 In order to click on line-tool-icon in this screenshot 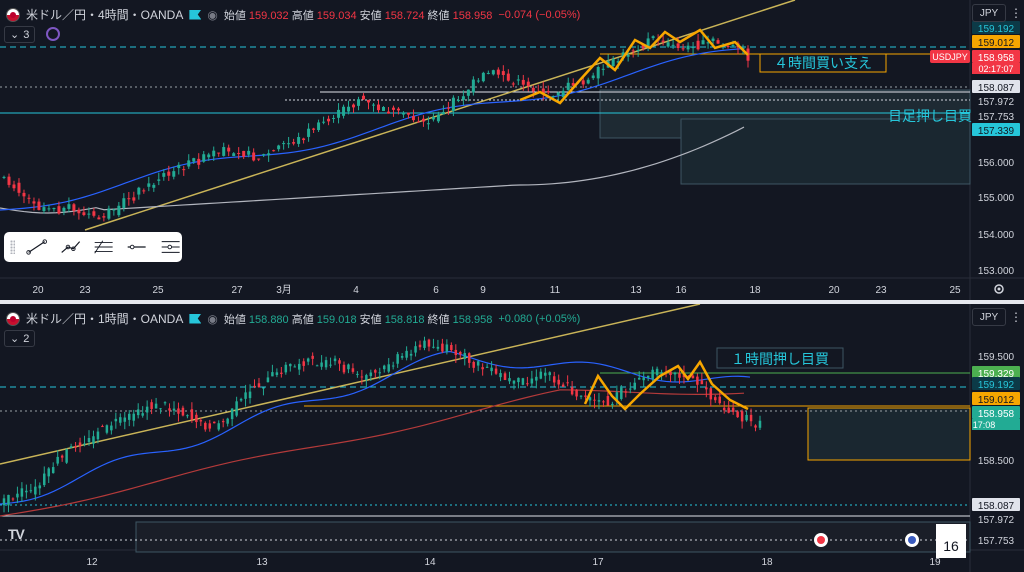, I will do `click(36, 247)`.